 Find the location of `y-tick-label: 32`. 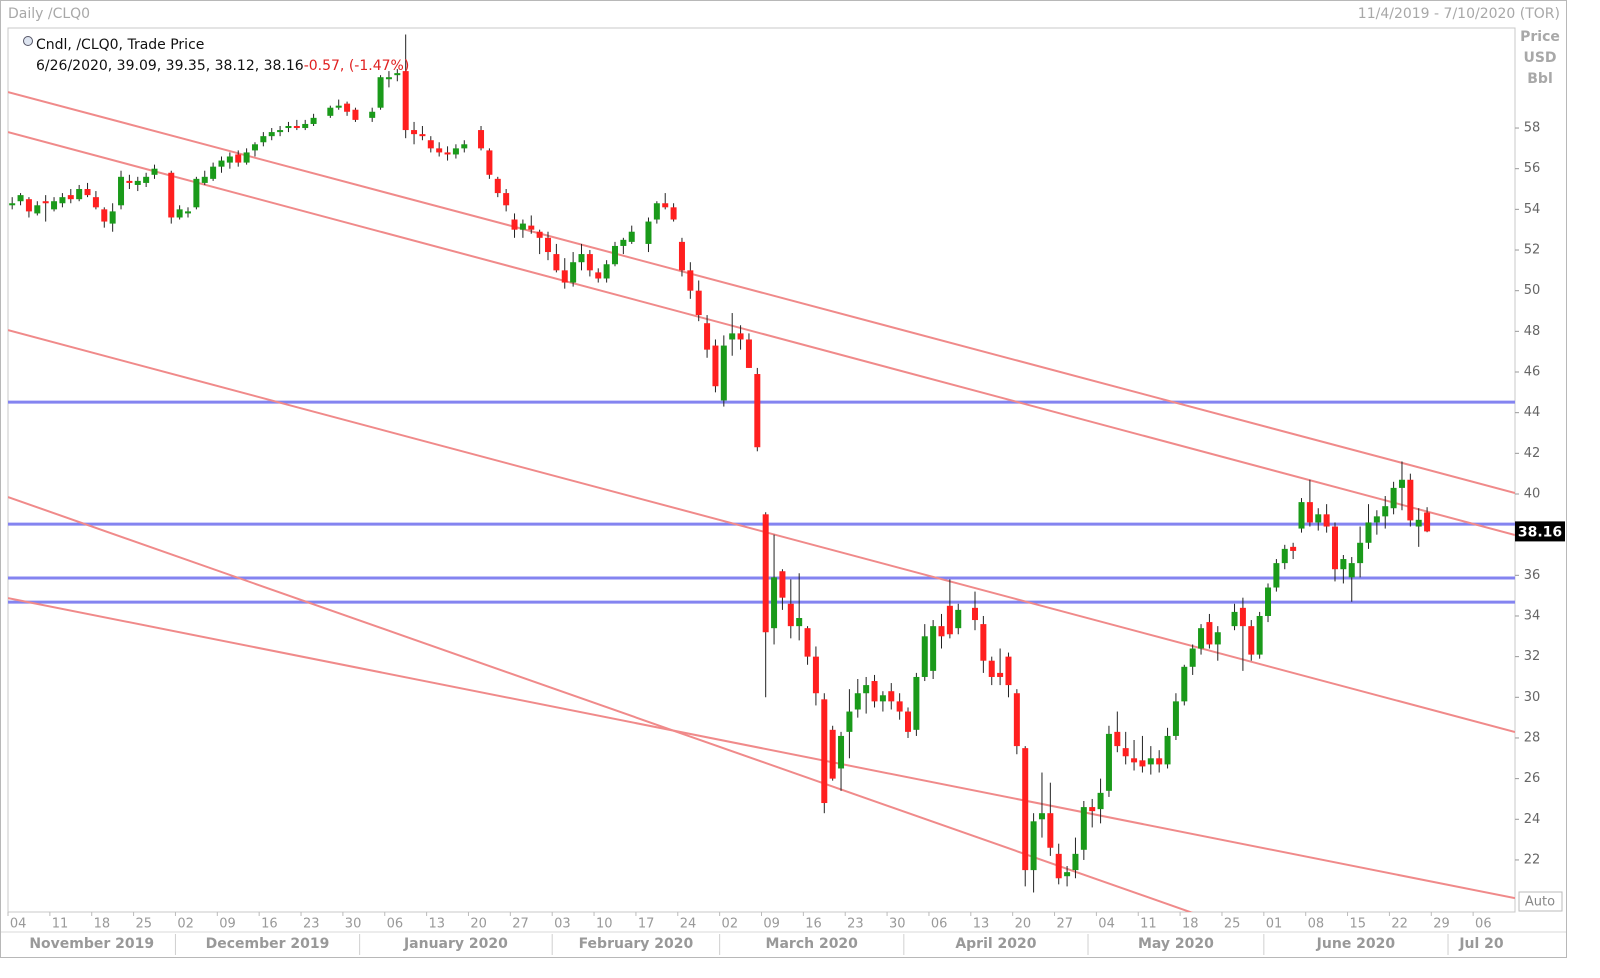

y-tick-label: 32 is located at coordinates (1532, 656).